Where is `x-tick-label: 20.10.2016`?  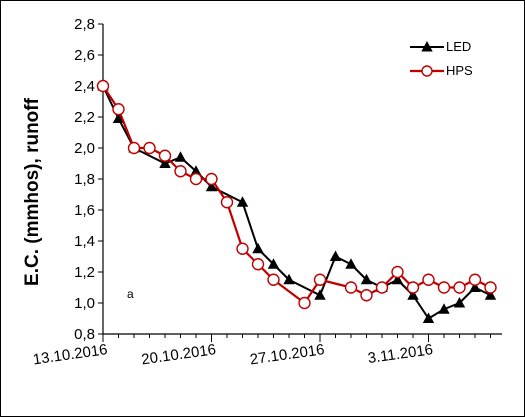
x-tick-label: 20.10.2016 is located at coordinates (178, 354).